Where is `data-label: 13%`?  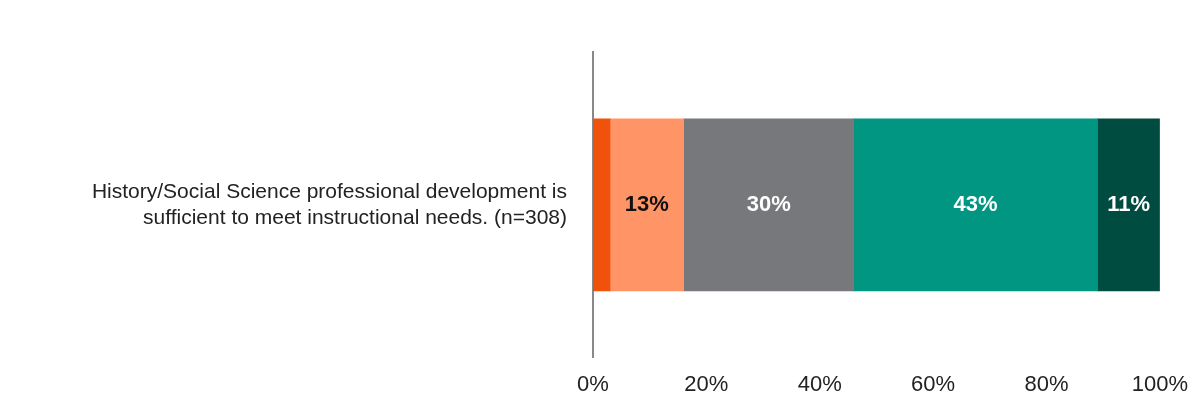 data-label: 13% is located at coordinates (646, 203).